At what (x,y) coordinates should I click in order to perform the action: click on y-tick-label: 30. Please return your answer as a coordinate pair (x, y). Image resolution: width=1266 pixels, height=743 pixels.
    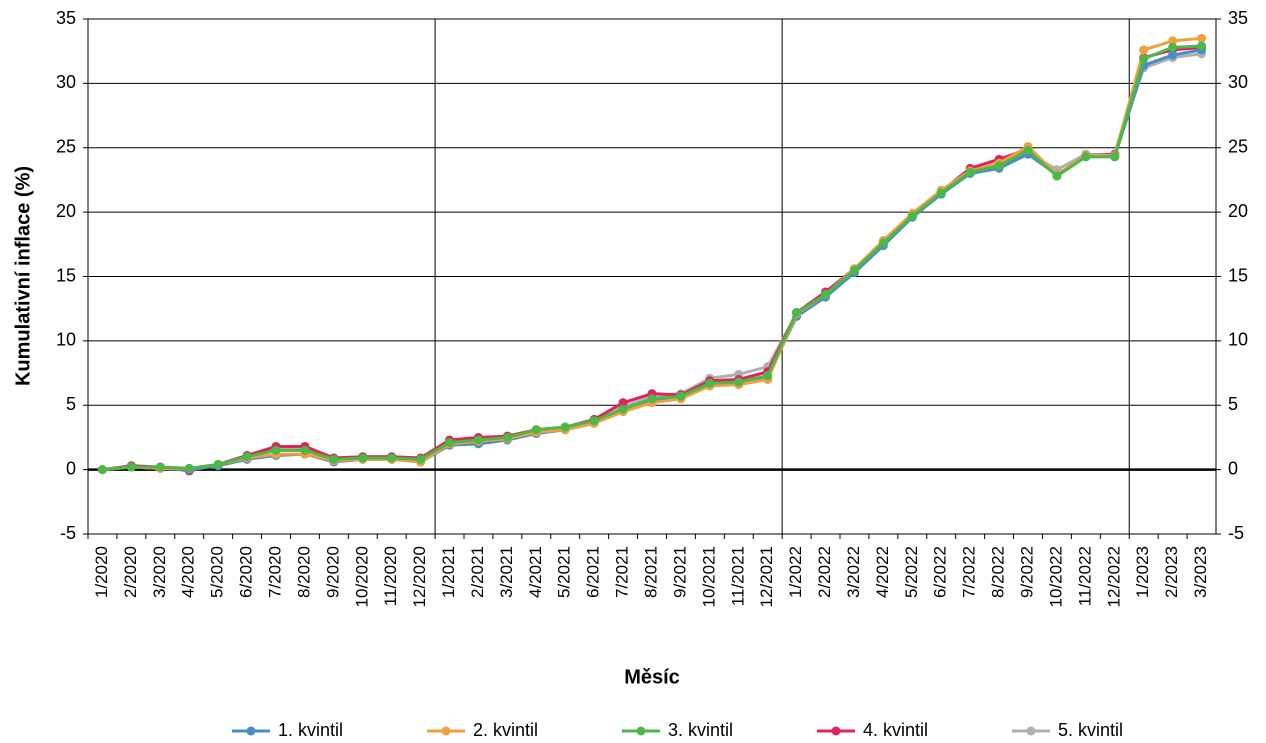
    Looking at the image, I should click on (66, 82).